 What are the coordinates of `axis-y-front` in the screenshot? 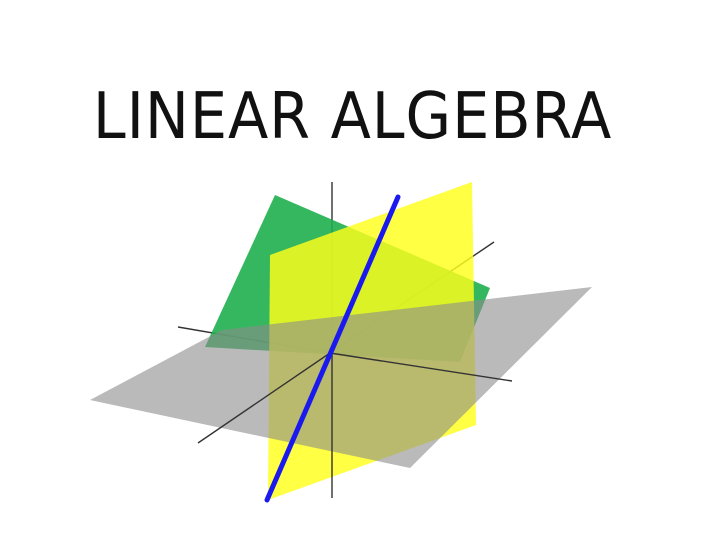 It's located at (264, 398).